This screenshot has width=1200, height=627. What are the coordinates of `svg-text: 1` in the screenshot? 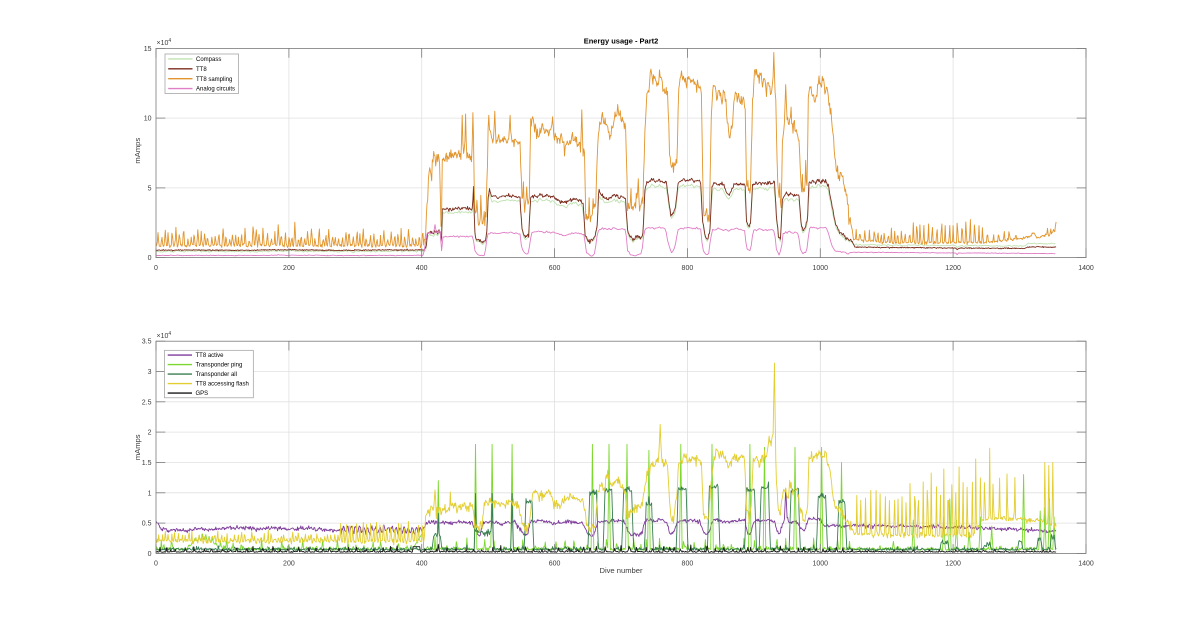 It's located at (150, 493).